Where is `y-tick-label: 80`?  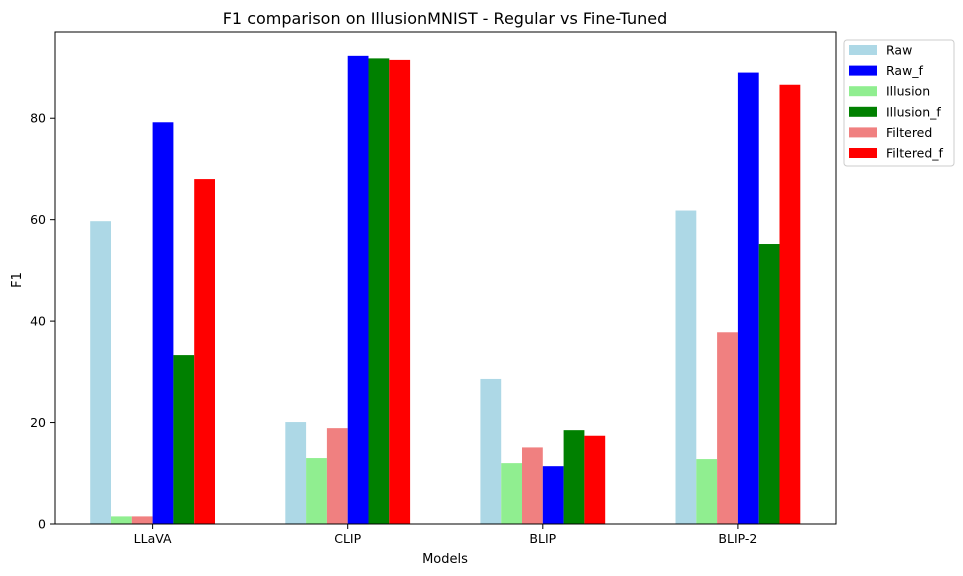
y-tick-label: 80 is located at coordinates (38, 118).